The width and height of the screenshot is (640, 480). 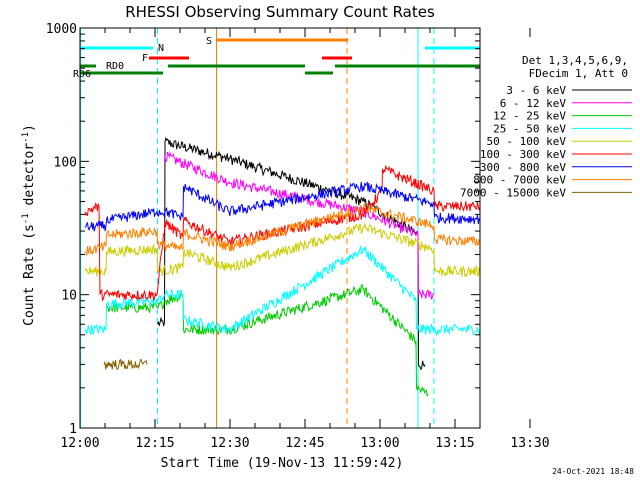 I want to click on x-tick-label: 13:15, so click(x=454, y=443).